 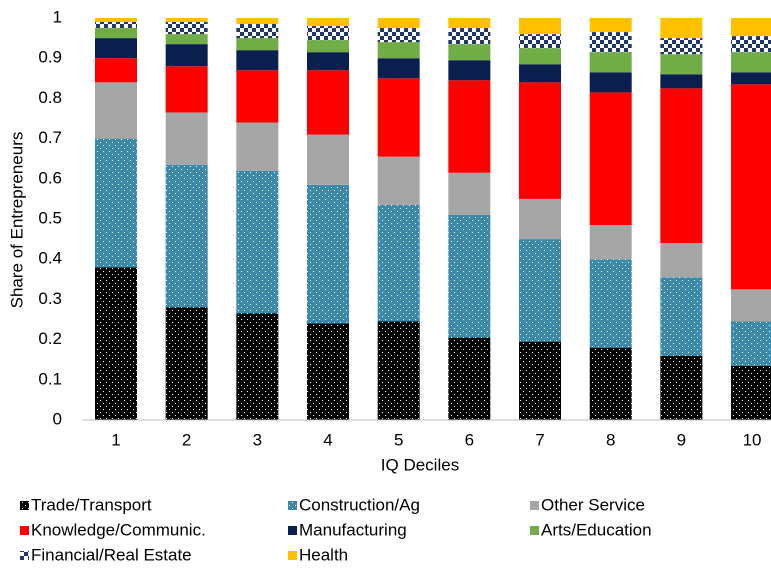 I want to click on legend-label: Knowledge/Communic., so click(x=118, y=529).